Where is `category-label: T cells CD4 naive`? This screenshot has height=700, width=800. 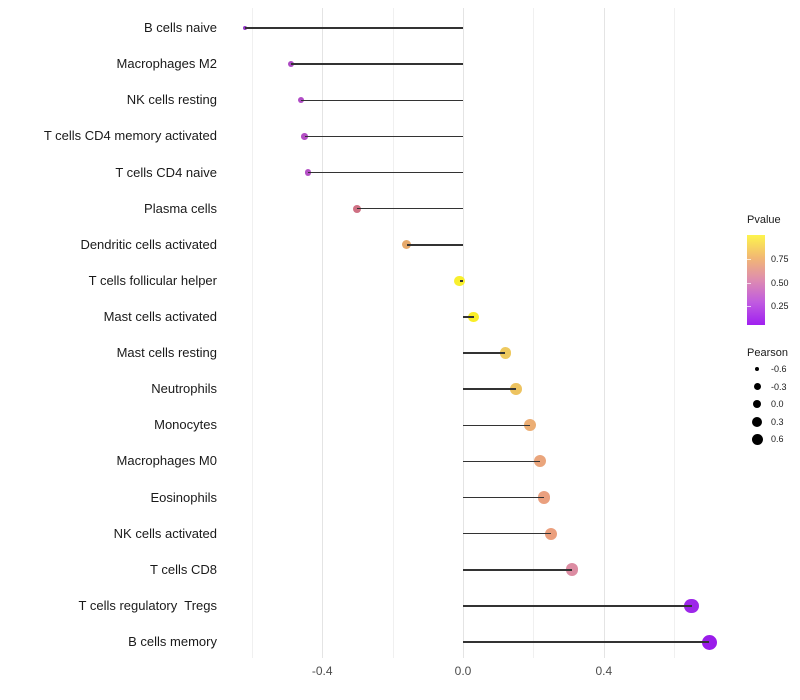 category-label: T cells CD4 naive is located at coordinates (166, 172).